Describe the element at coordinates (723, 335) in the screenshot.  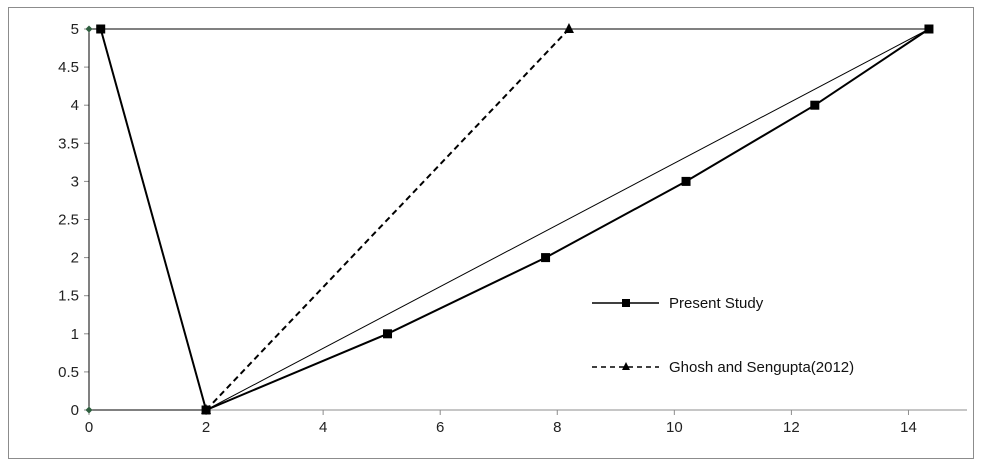
I see `legend: Present Study Ghosh and Sengupta(2012)` at that location.